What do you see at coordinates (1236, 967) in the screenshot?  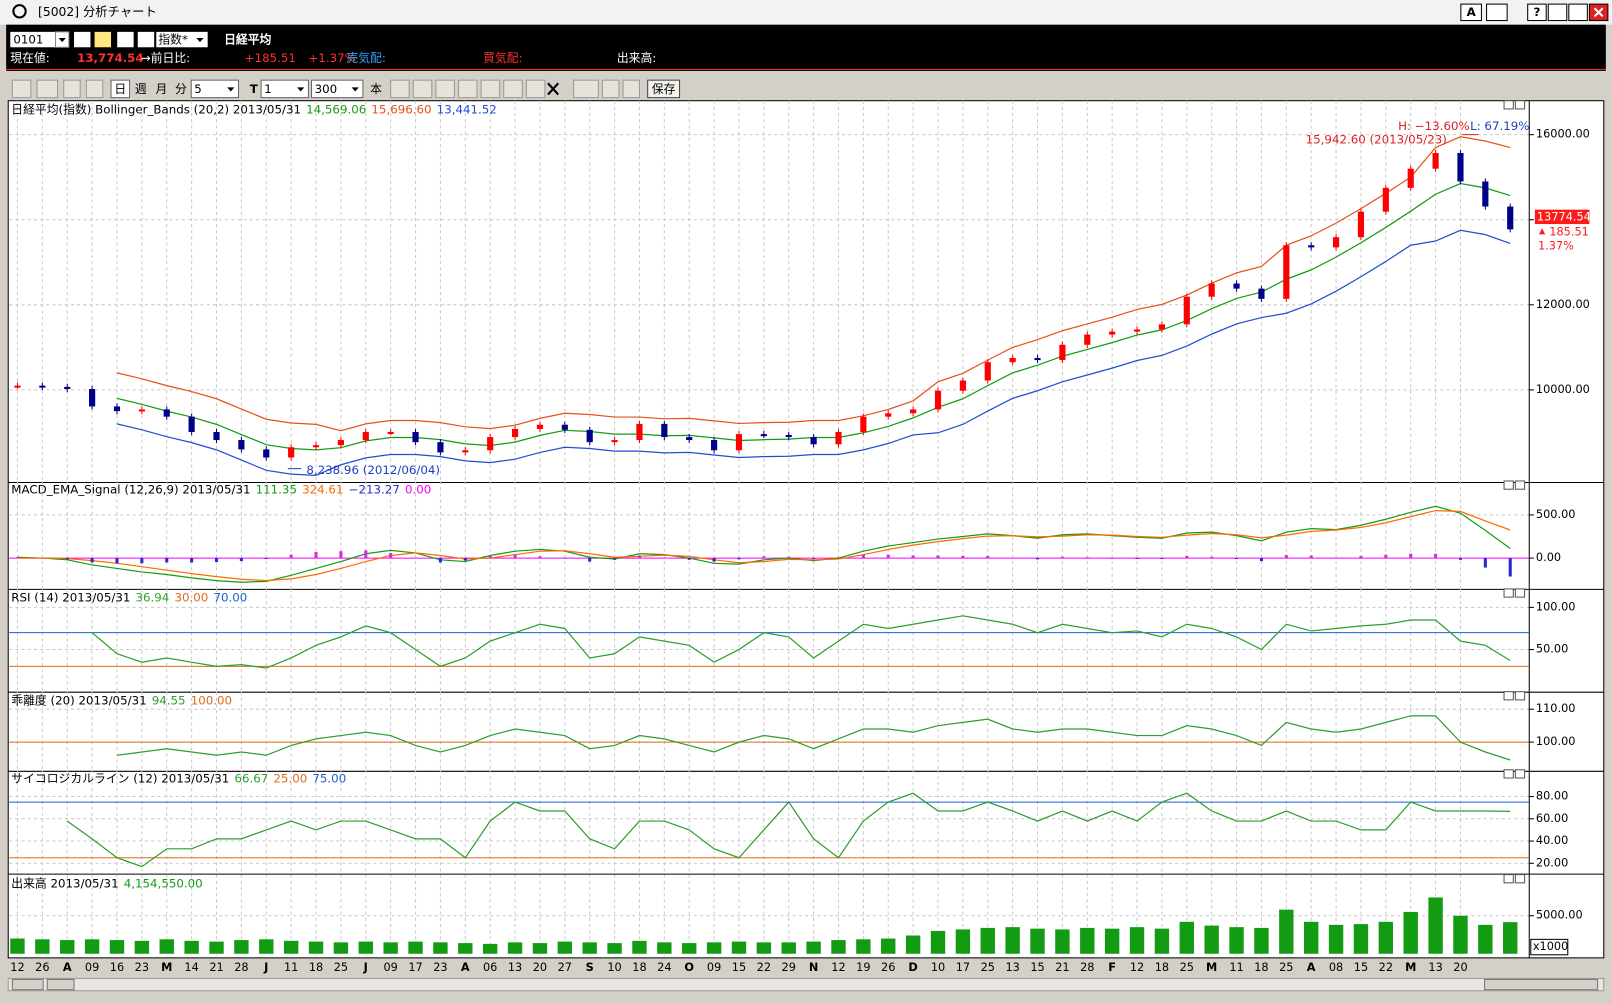 I see `x-tick-label: 11` at bounding box center [1236, 967].